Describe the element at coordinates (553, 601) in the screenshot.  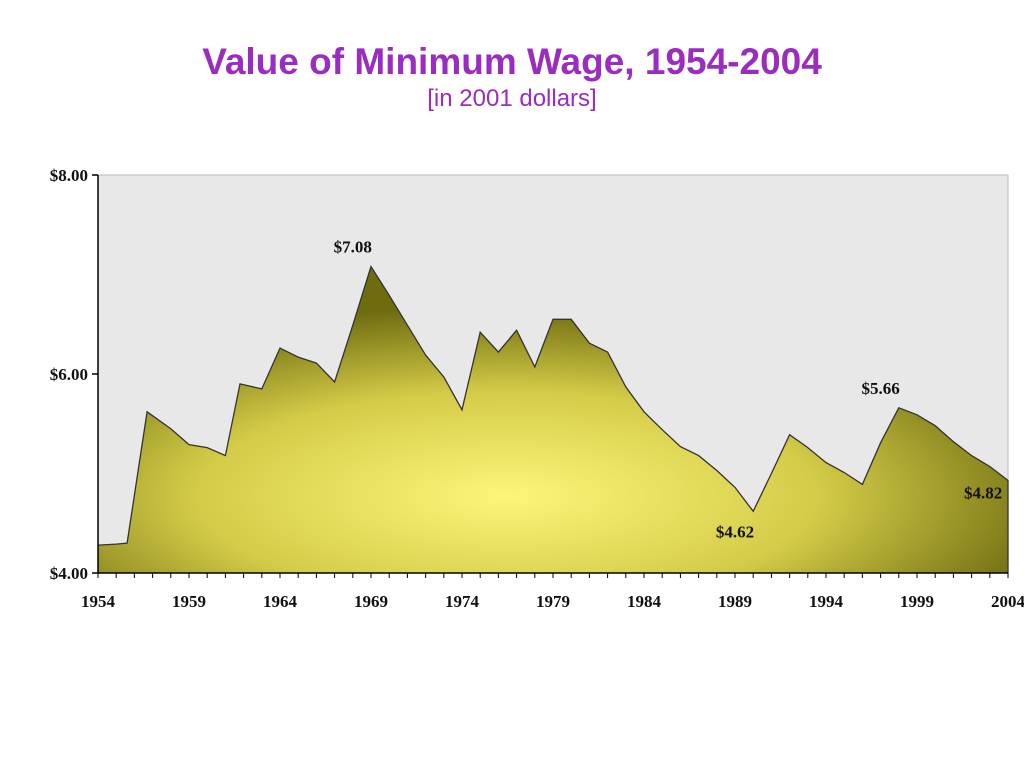
I see `x-tick-label: 1979` at that location.